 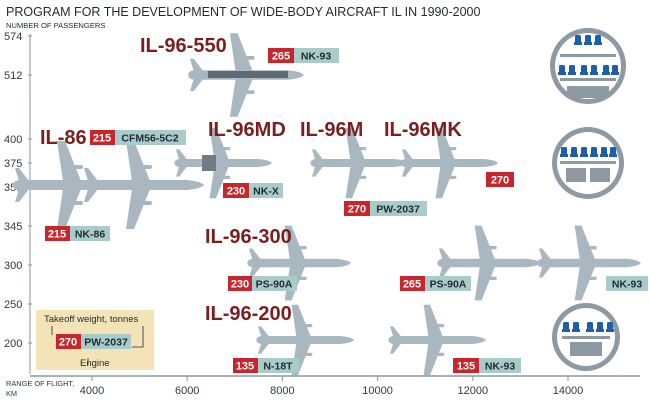 What do you see at coordinates (500, 367) in the screenshot?
I see `engine-il96-200-b: NK-93` at bounding box center [500, 367].